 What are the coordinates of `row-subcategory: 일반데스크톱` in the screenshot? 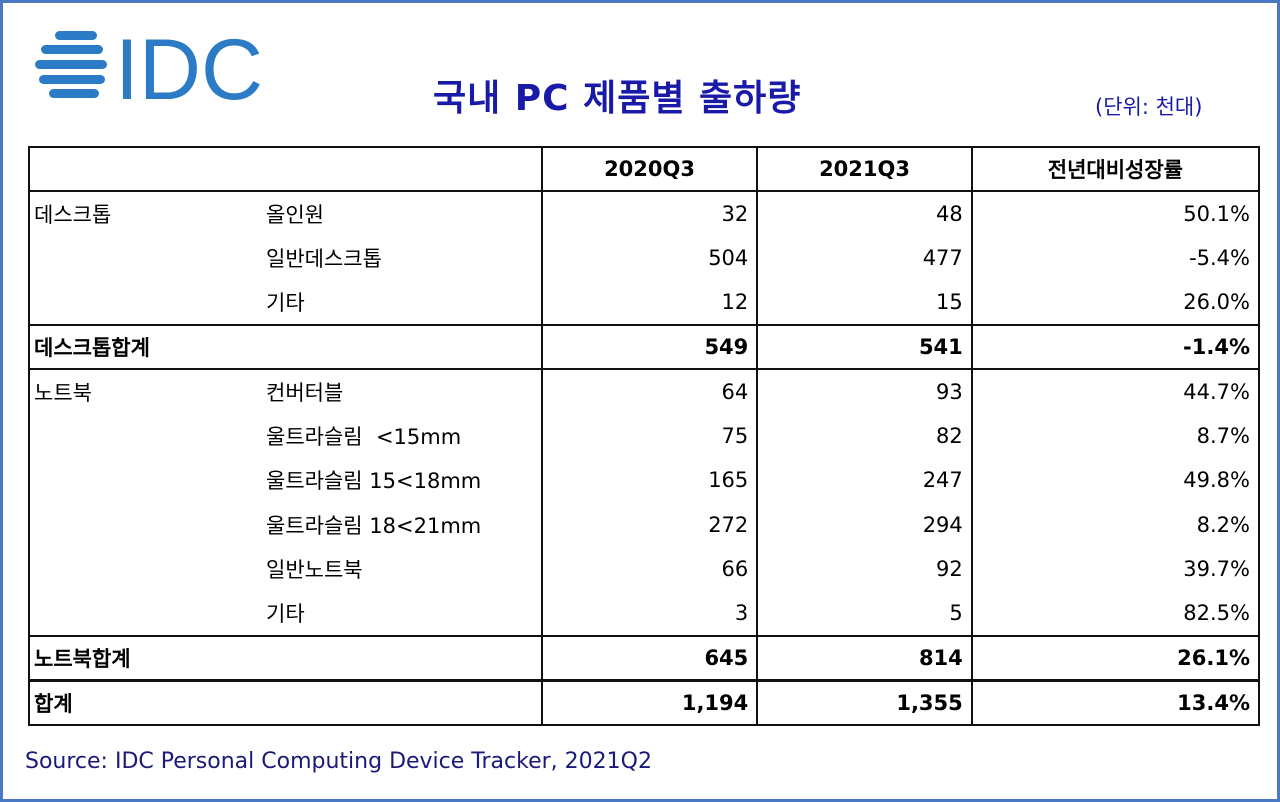 It's located at (324, 258).